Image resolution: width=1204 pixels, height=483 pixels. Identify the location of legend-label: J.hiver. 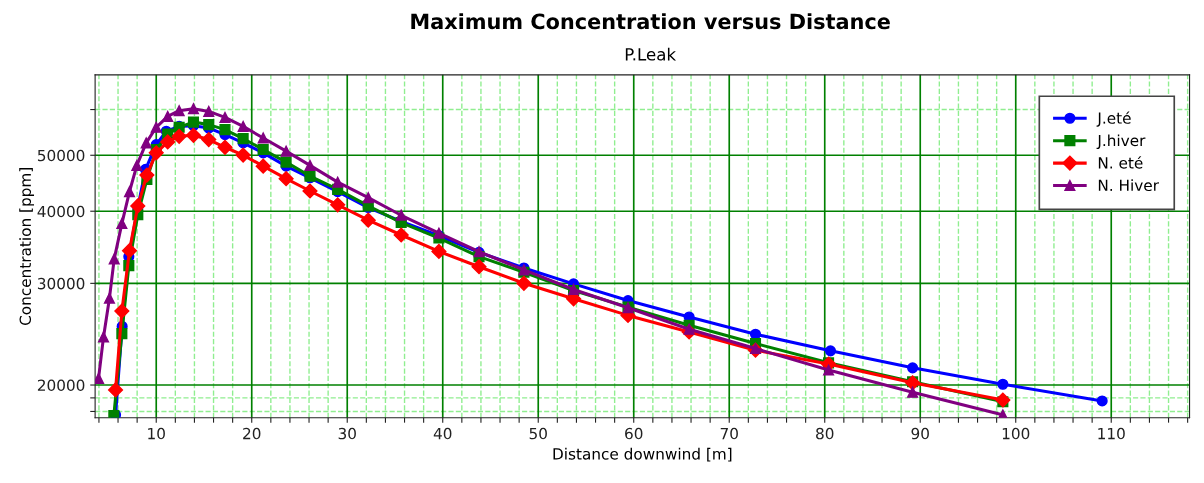
(1121, 142).